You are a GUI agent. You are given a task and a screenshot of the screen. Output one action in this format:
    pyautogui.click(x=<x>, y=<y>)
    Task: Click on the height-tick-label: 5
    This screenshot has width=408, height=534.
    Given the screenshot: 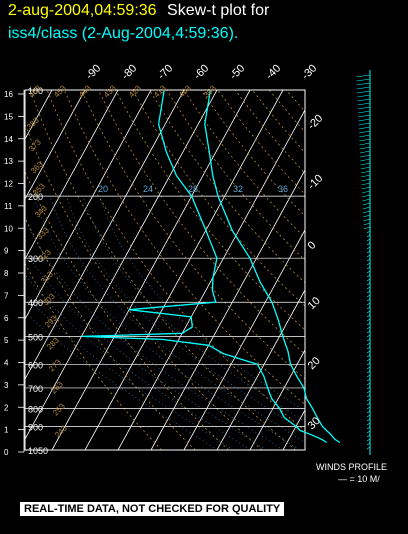 What is the action you would take?
    pyautogui.click(x=6, y=340)
    